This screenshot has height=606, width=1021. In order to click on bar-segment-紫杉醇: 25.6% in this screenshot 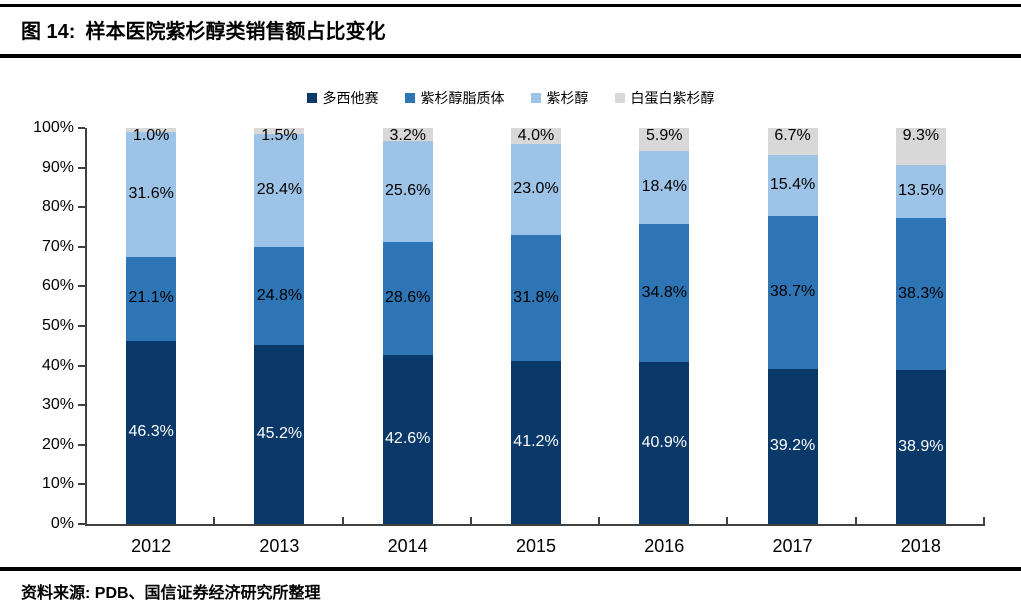, I will do `click(407, 191)`.